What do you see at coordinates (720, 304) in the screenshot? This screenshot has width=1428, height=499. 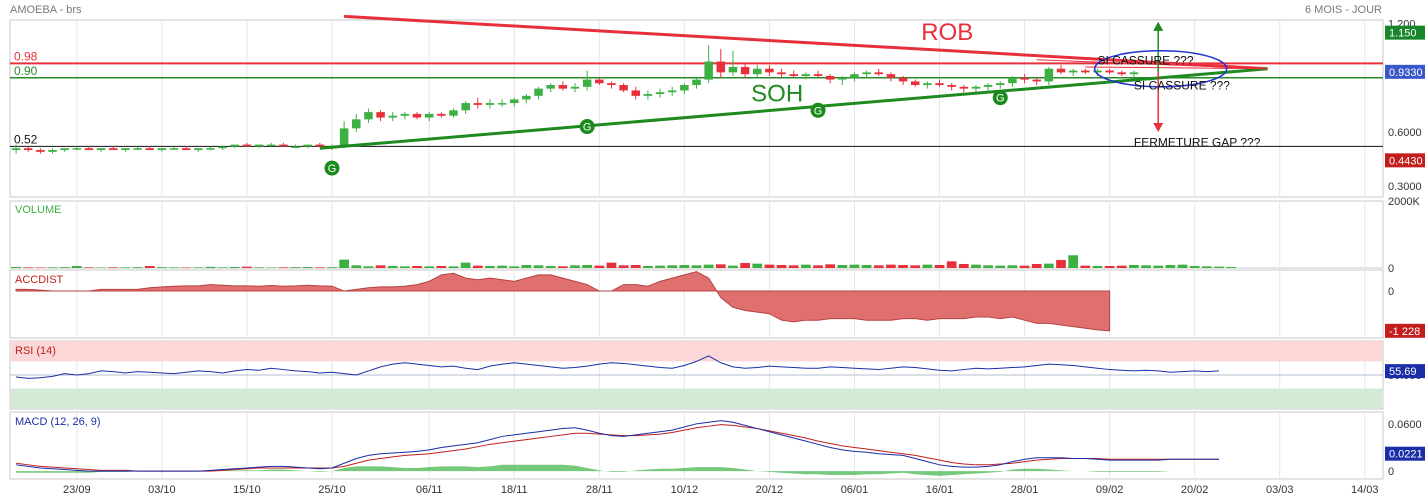 I see `accdist-panel: ACCDIST 0 -1 228` at bounding box center [720, 304].